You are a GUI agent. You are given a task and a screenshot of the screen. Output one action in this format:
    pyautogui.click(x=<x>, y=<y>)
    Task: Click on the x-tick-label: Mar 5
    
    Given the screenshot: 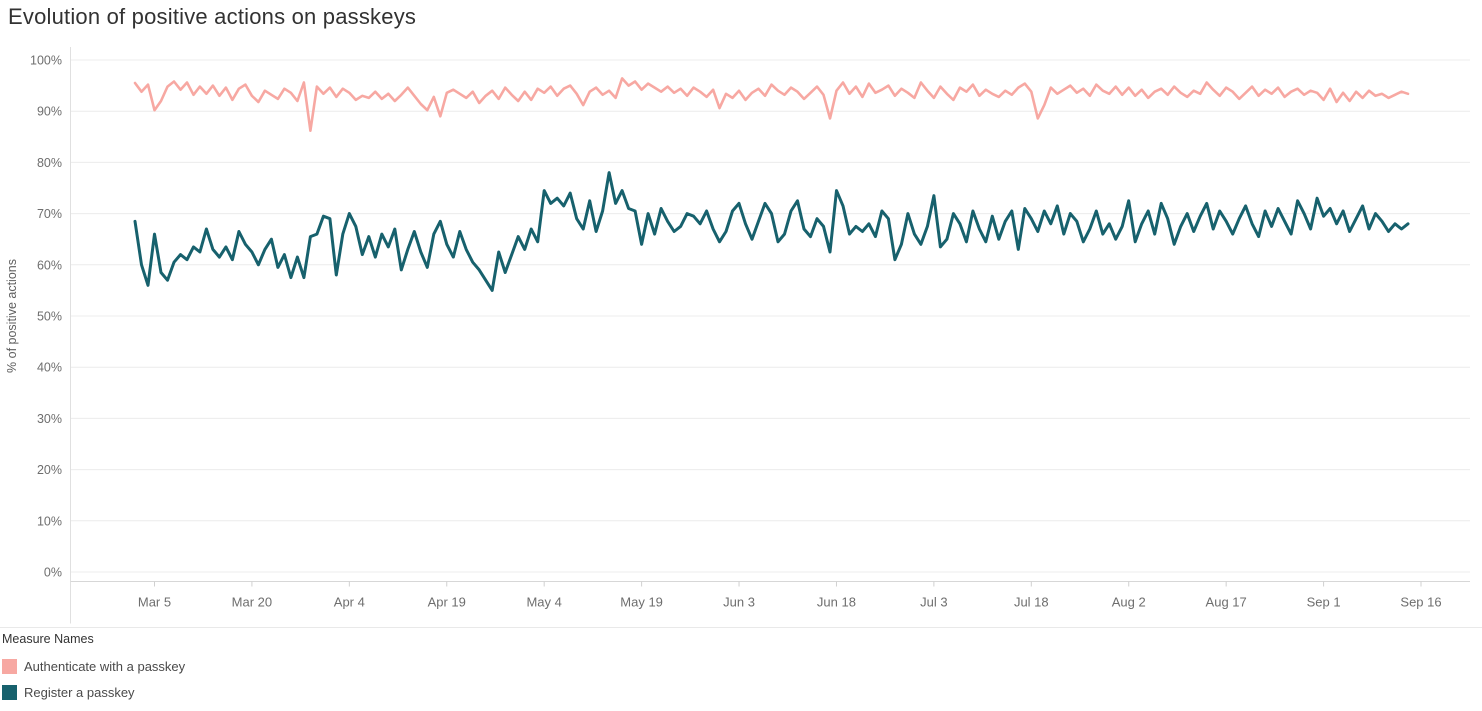 What is the action you would take?
    pyautogui.click(x=154, y=602)
    